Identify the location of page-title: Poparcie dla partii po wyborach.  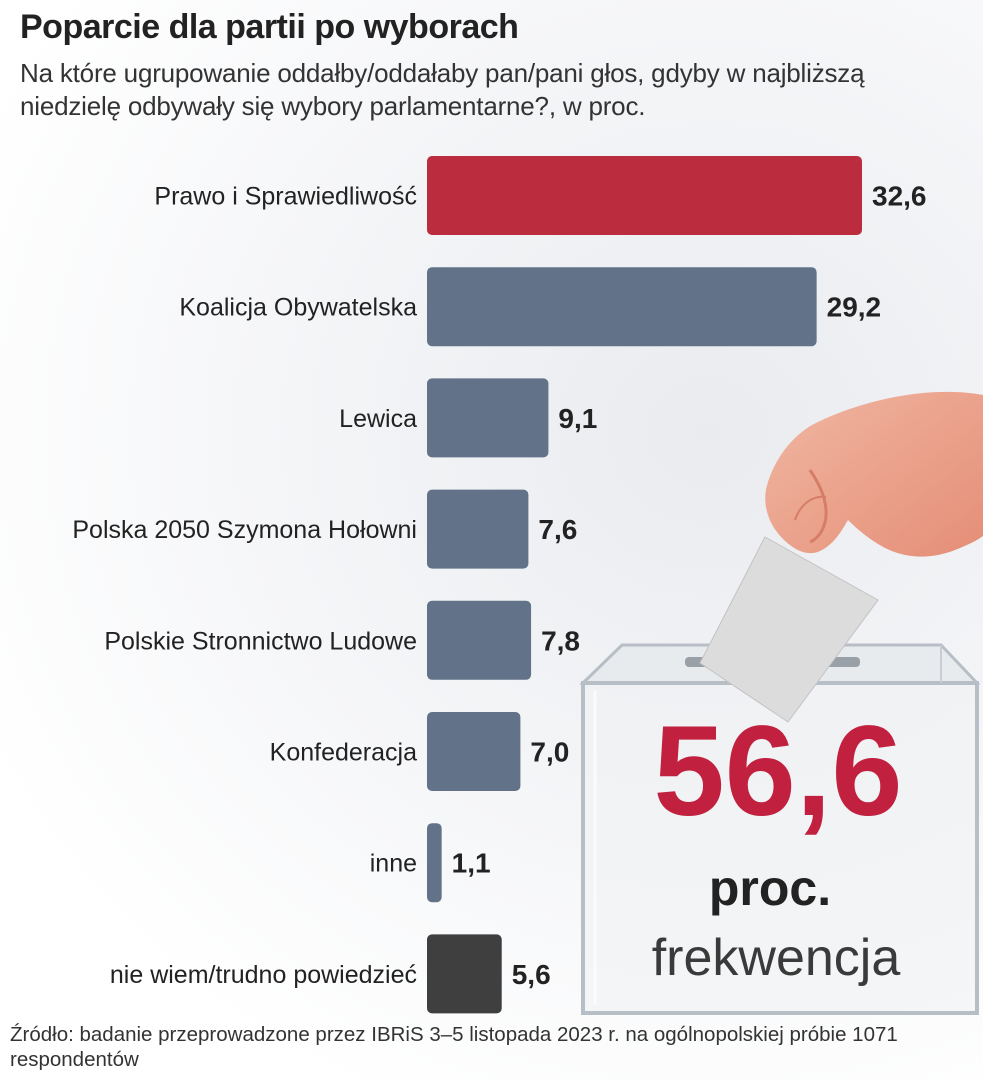
(269, 27).